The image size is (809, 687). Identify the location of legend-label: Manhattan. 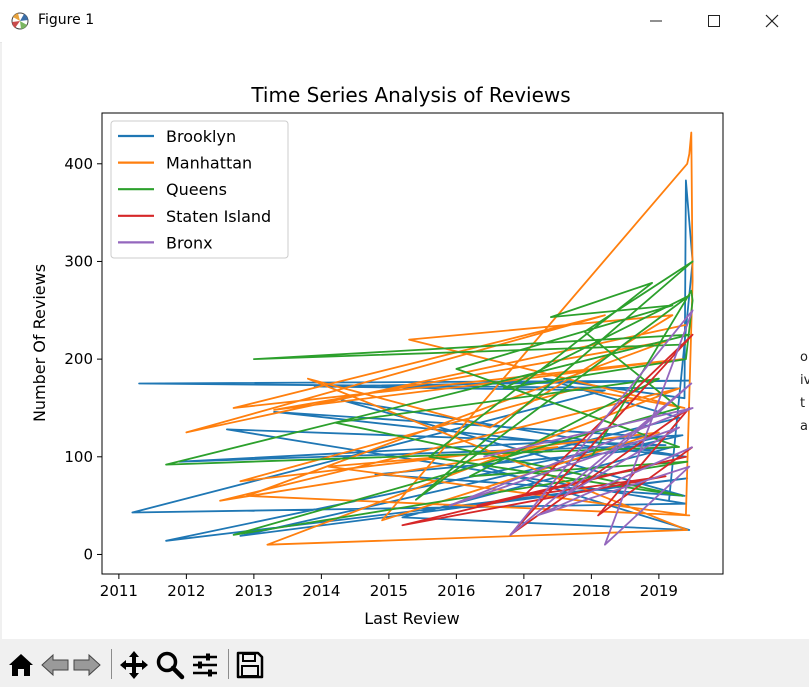
(209, 163).